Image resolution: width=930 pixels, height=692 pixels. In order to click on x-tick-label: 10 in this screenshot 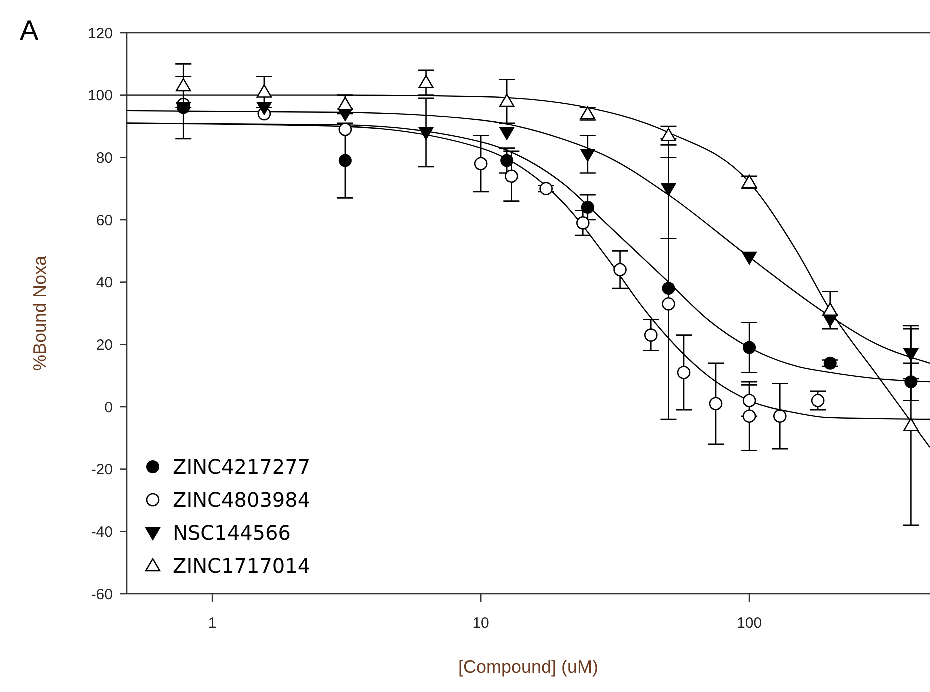, I will do `click(481, 623)`.